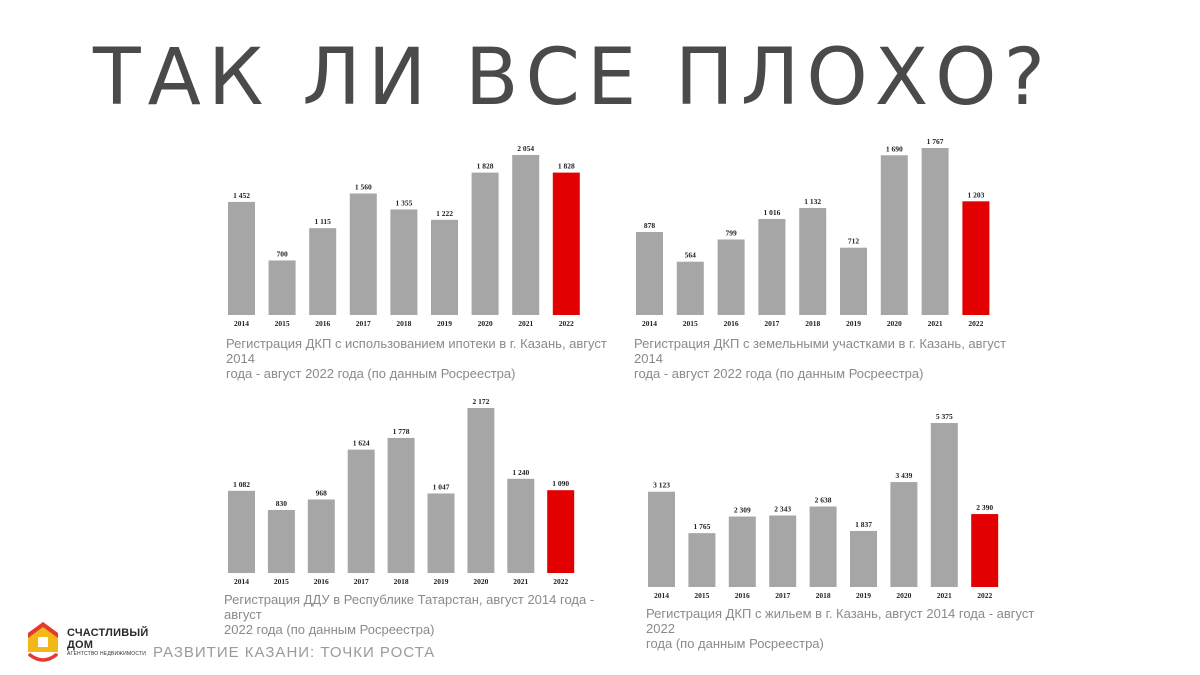 Image resolution: width=1200 pixels, height=675 pixels. What do you see at coordinates (361, 581) in the screenshot?
I see `category-label-2017: 2017` at bounding box center [361, 581].